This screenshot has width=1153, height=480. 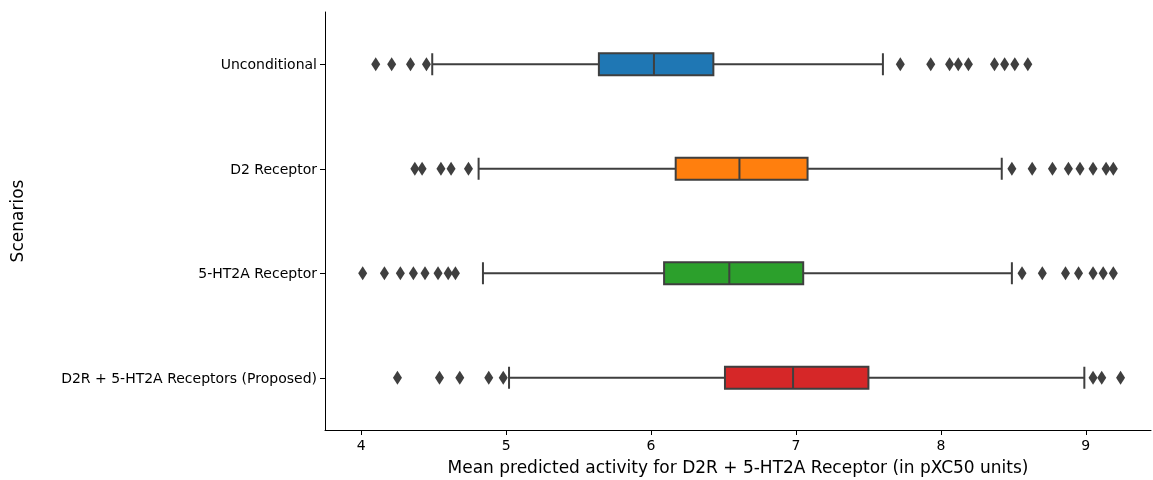 I want to click on y-tick-label: Unconditional, so click(x=268, y=64).